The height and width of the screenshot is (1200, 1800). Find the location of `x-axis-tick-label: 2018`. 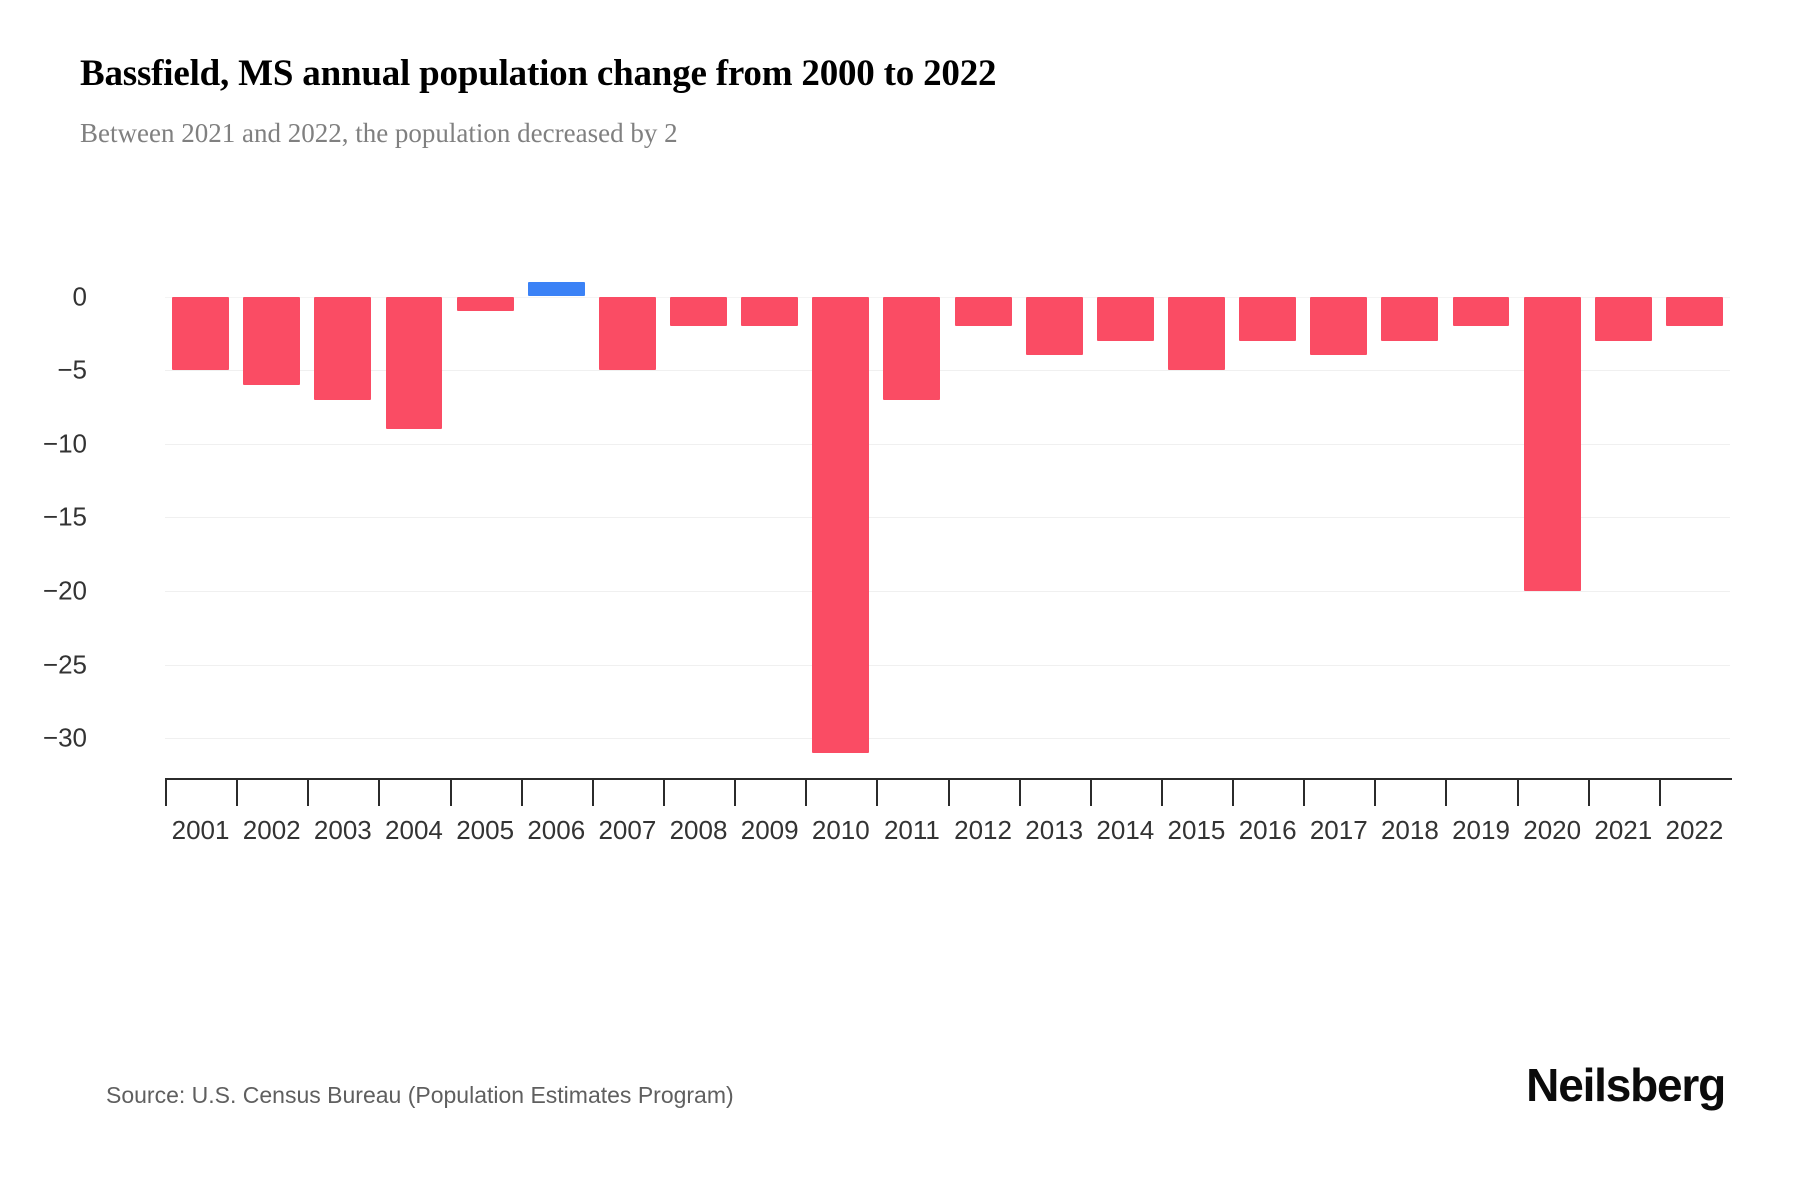

x-axis-tick-label: 2018 is located at coordinates (1409, 830).